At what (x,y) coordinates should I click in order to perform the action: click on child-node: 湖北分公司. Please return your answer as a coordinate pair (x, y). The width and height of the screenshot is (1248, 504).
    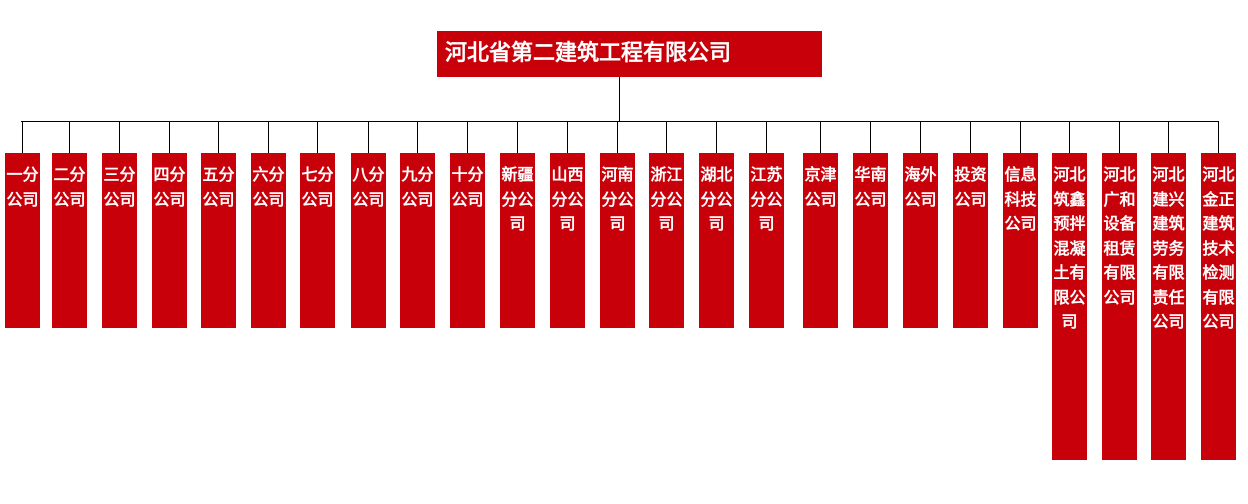
    Looking at the image, I should click on (716, 240).